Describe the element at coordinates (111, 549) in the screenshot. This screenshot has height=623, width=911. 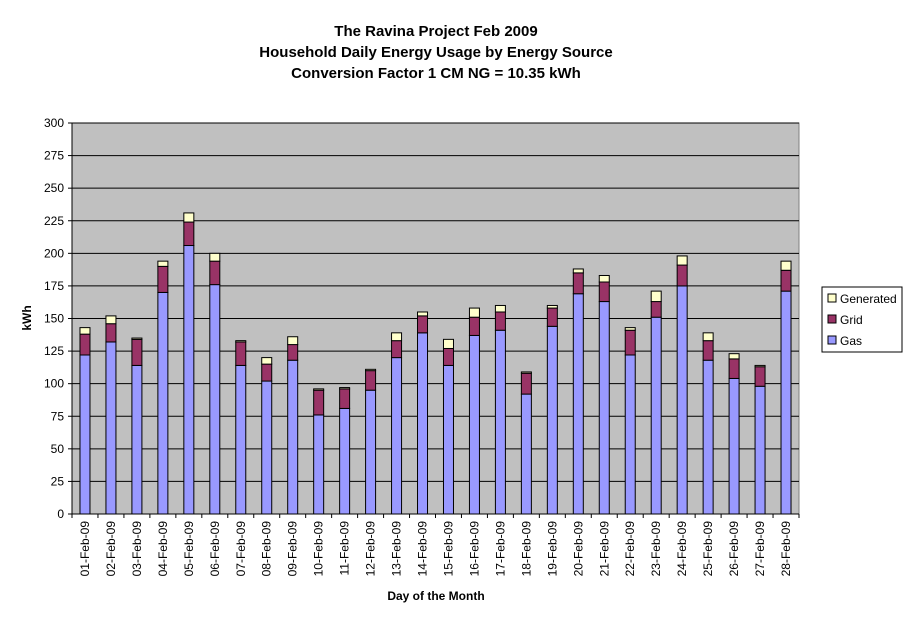
I see `x-tick-label: 02-Feb-09` at that location.